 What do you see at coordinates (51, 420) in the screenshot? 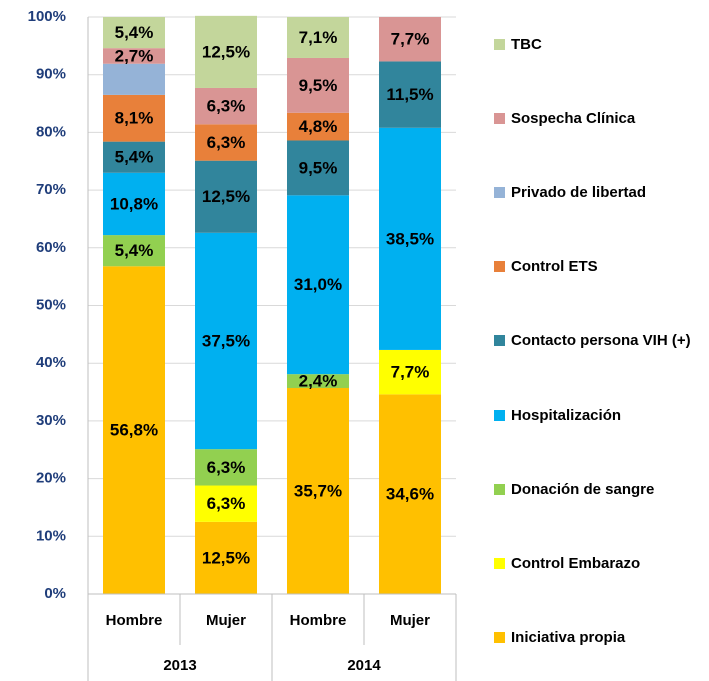
I see `y-tick-label: 30%` at bounding box center [51, 420].